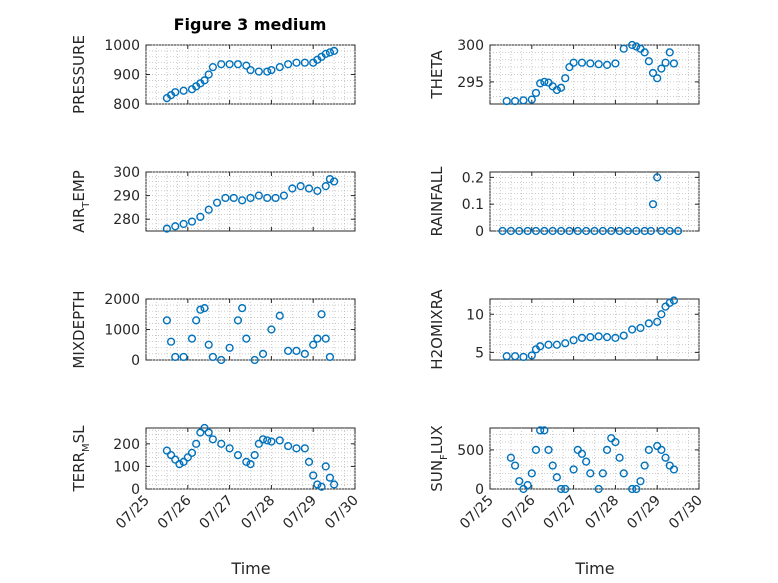 This screenshot has height=583, width=778. Describe the element at coordinates (470, 451) in the screenshot. I see `y-tick-label: 500` at that location.